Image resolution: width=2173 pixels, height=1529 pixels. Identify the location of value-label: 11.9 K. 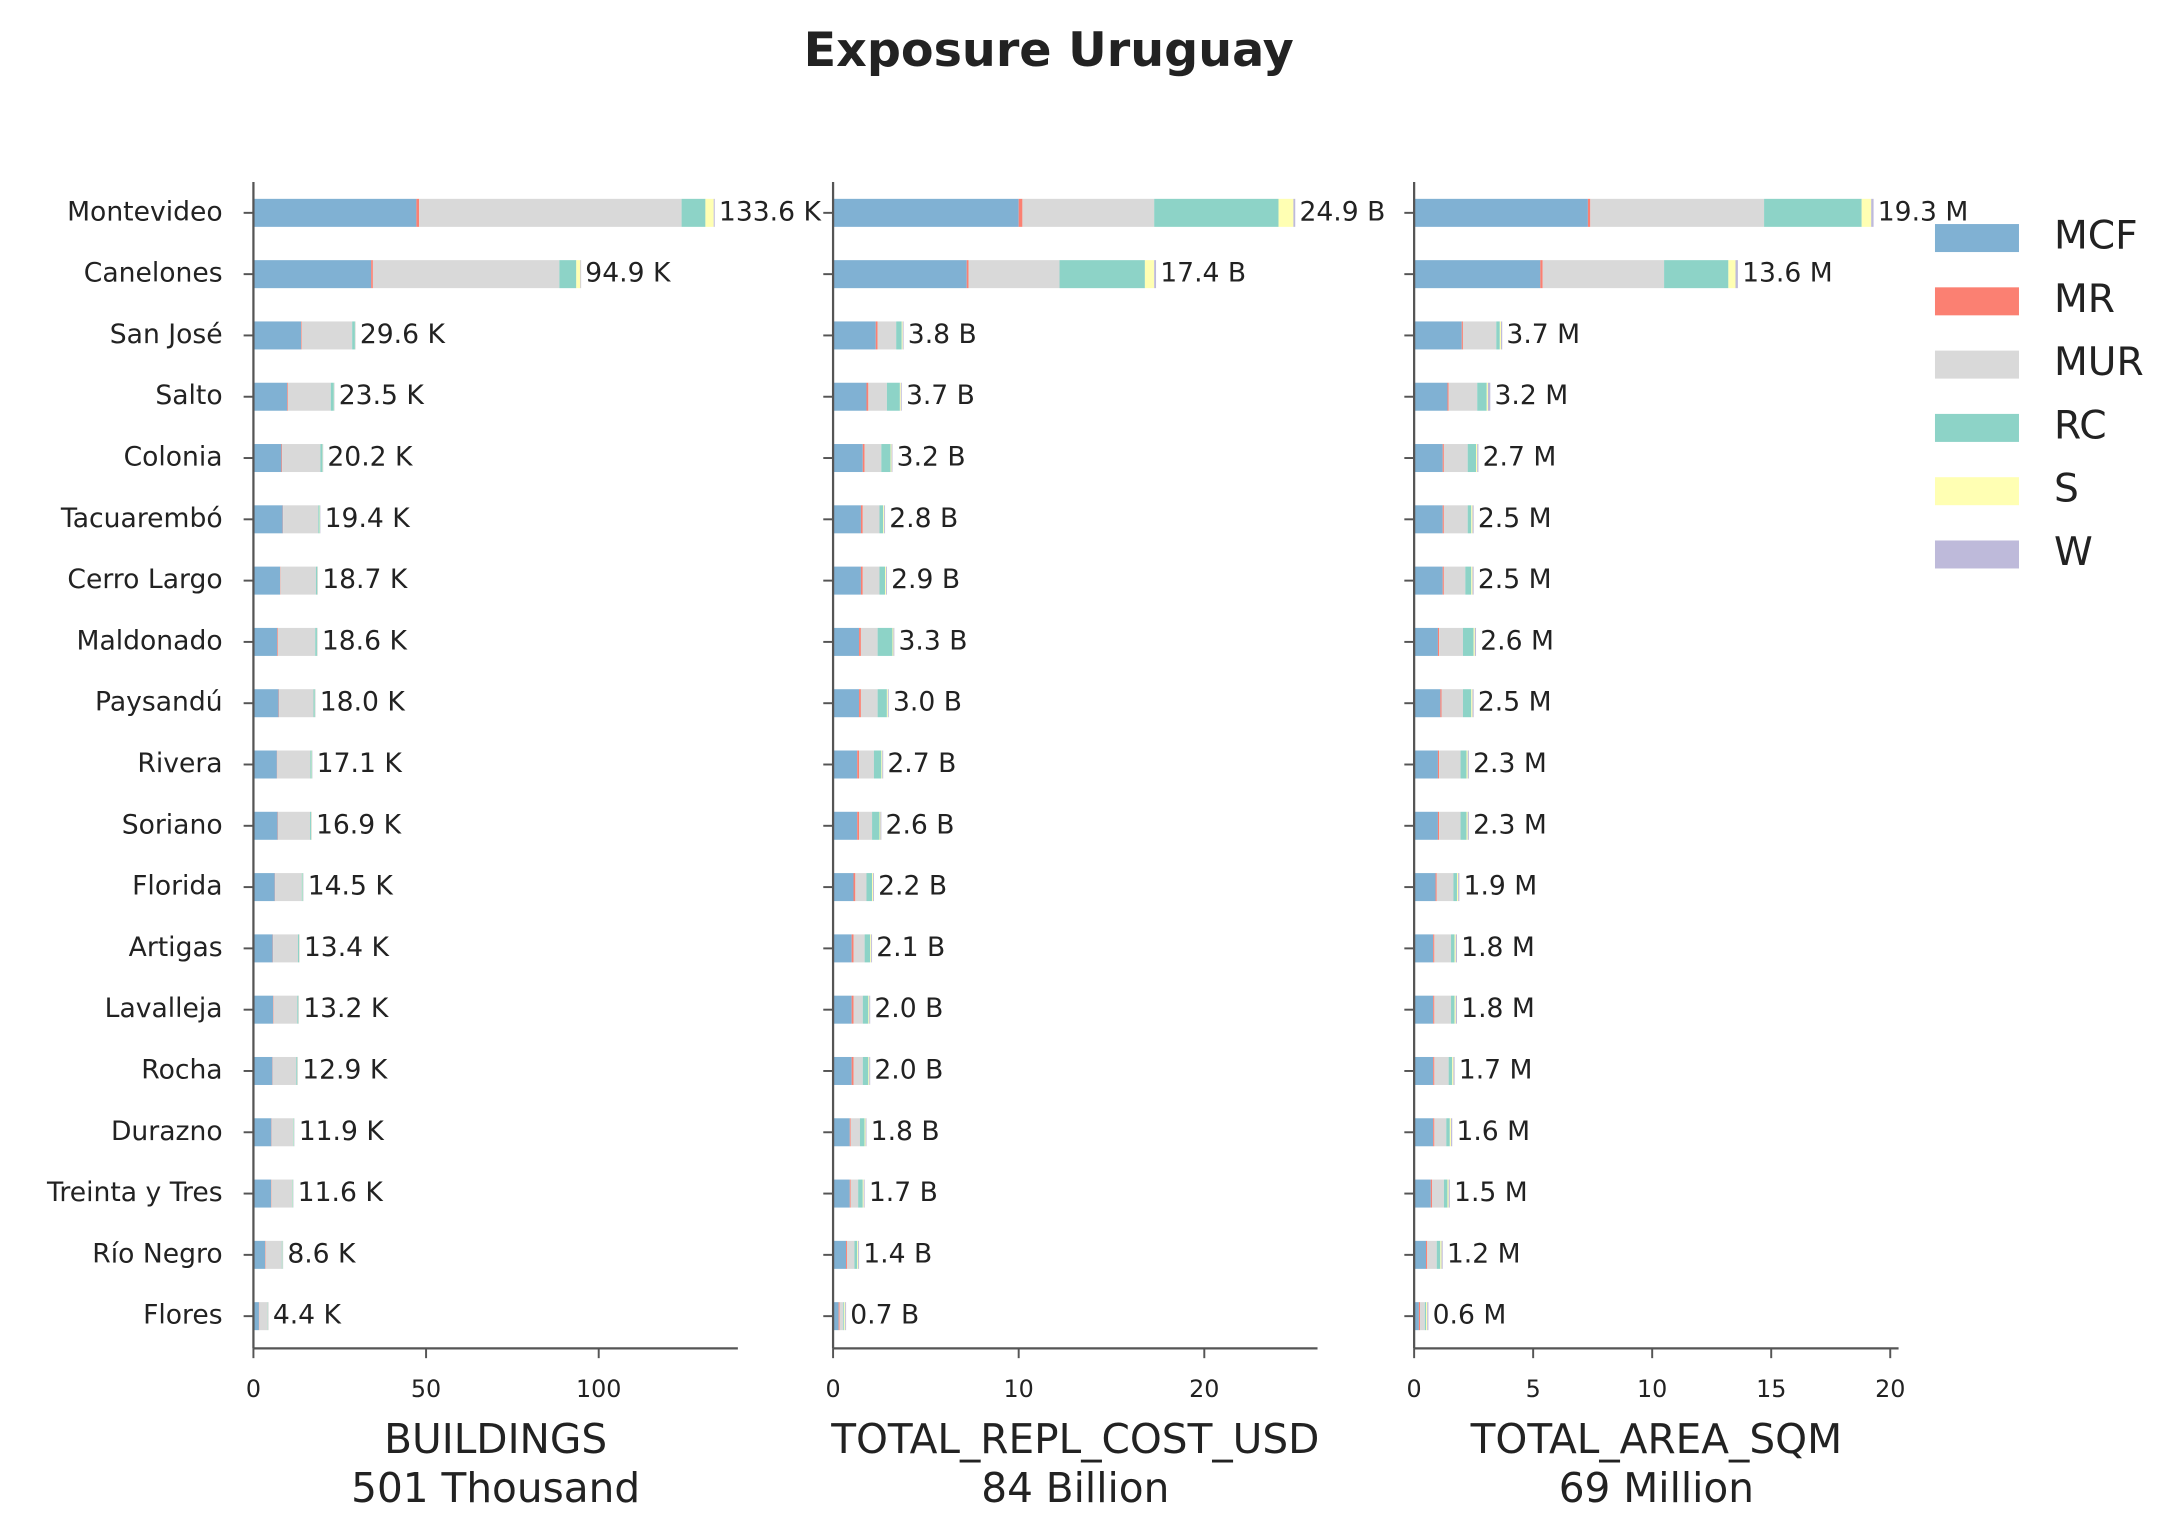
(342, 1131).